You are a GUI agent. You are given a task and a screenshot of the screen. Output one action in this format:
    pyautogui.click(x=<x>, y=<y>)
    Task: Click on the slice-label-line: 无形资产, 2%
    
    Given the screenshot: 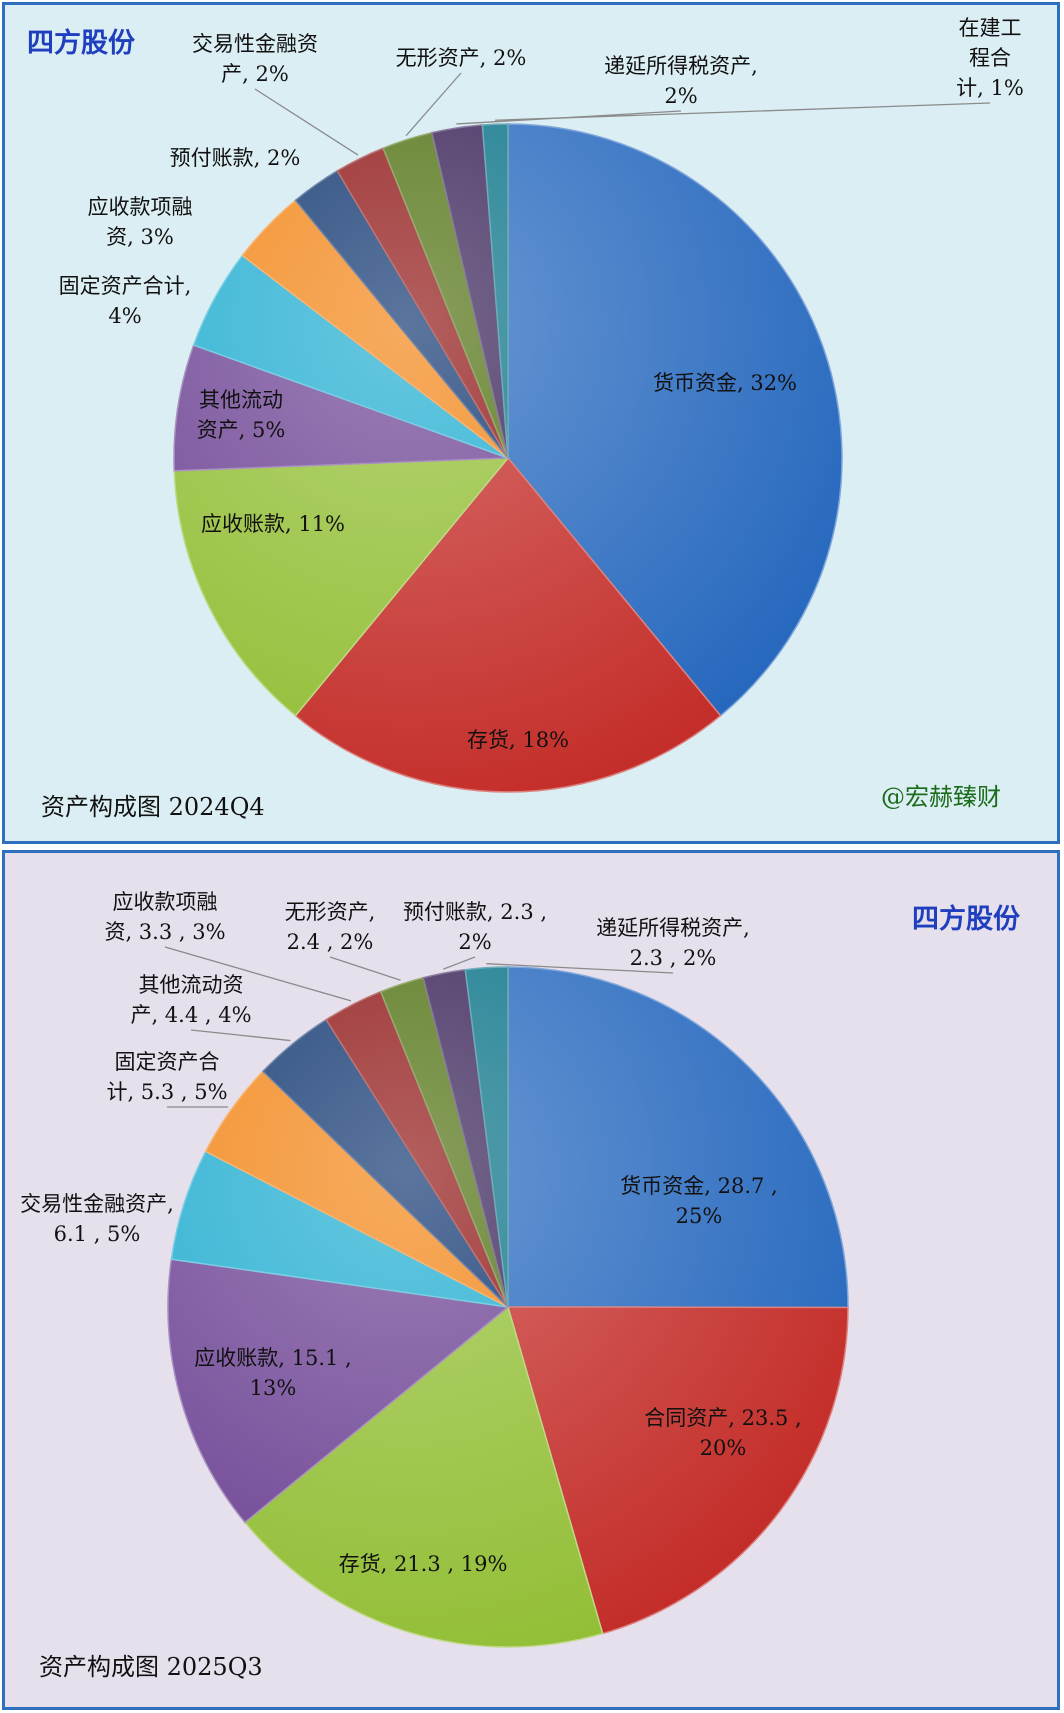 What is the action you would take?
    pyautogui.click(x=461, y=58)
    